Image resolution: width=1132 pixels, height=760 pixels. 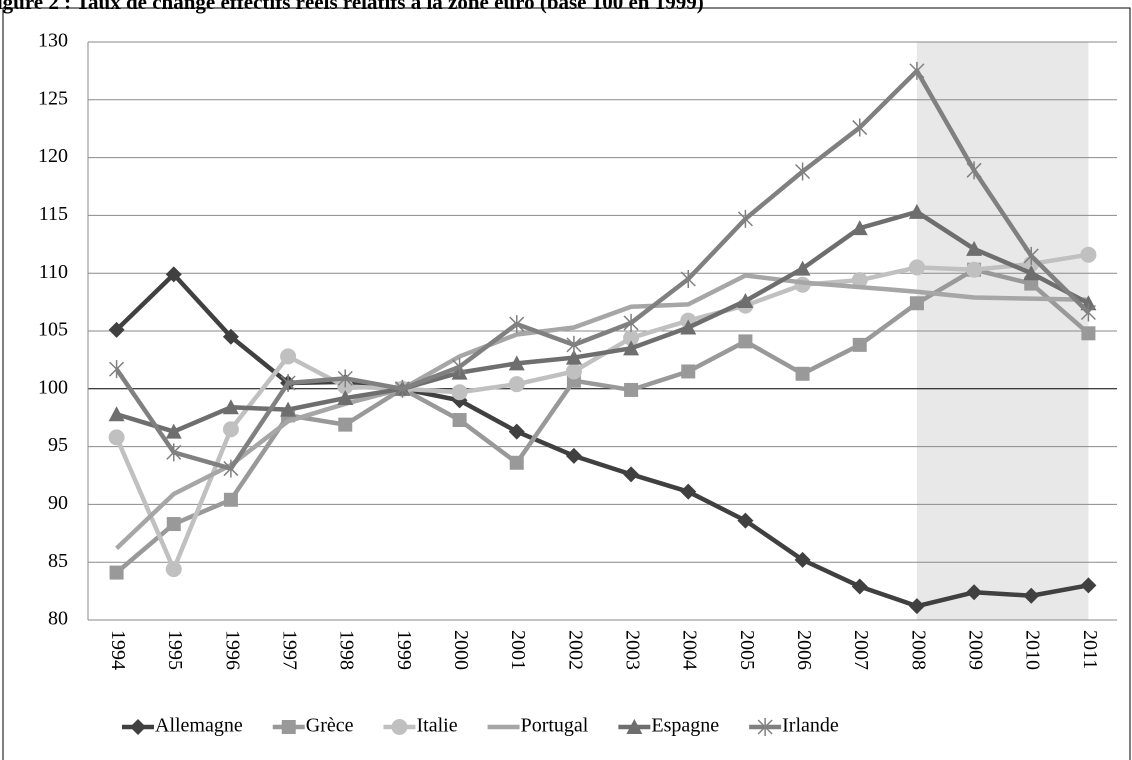 What do you see at coordinates (436, 726) in the screenshot?
I see `legend-label: Italie` at bounding box center [436, 726].